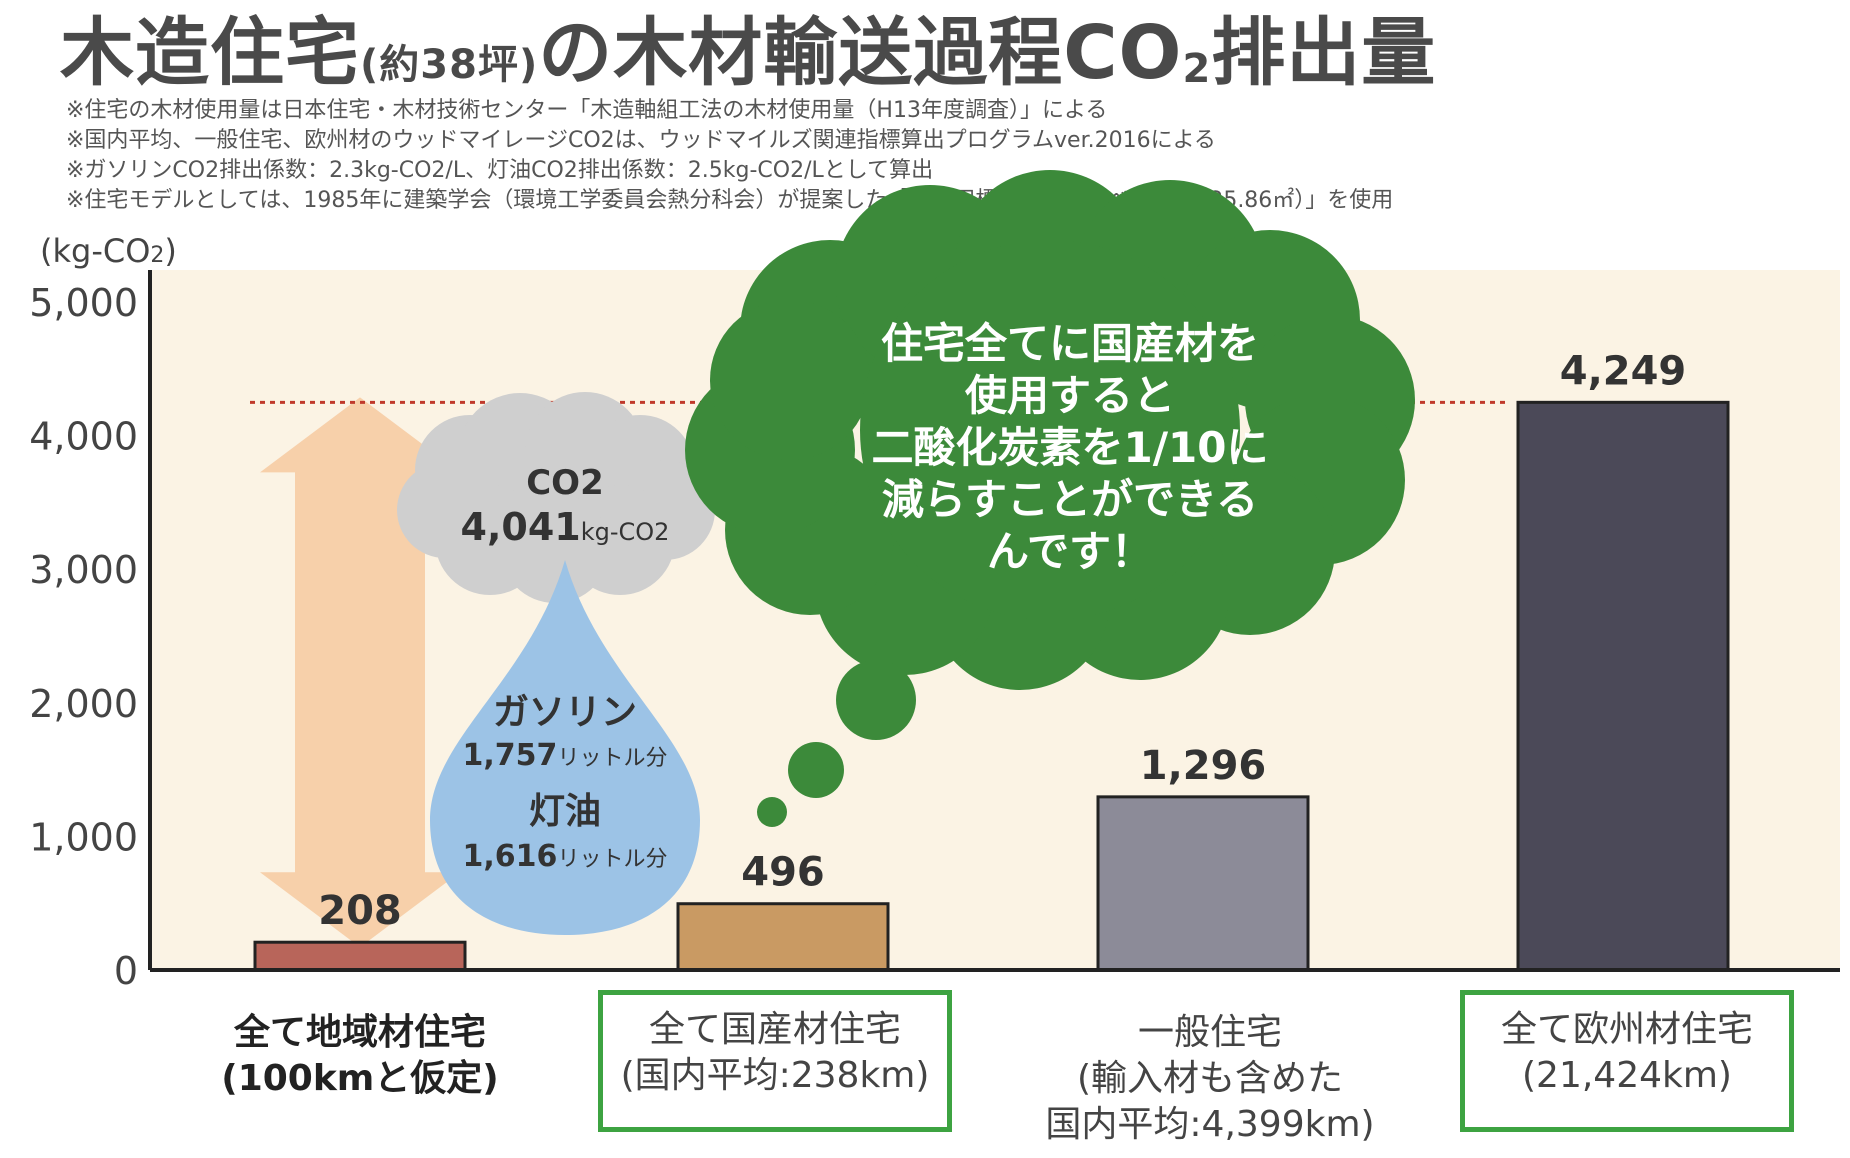 This screenshot has height=1158, width=1850. Describe the element at coordinates (783, 873) in the screenshot. I see `bar-value-label: 496` at that location.